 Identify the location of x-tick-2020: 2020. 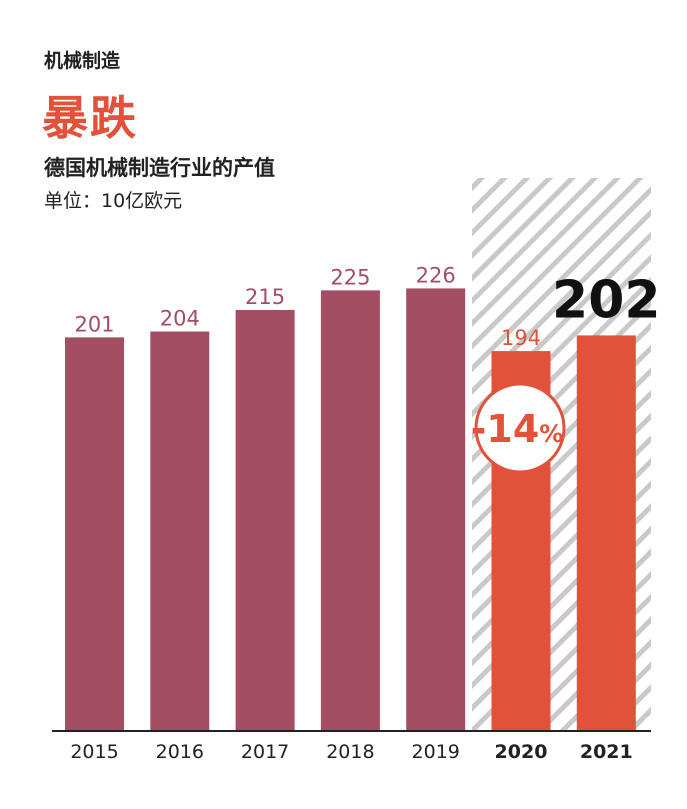
(521, 752).